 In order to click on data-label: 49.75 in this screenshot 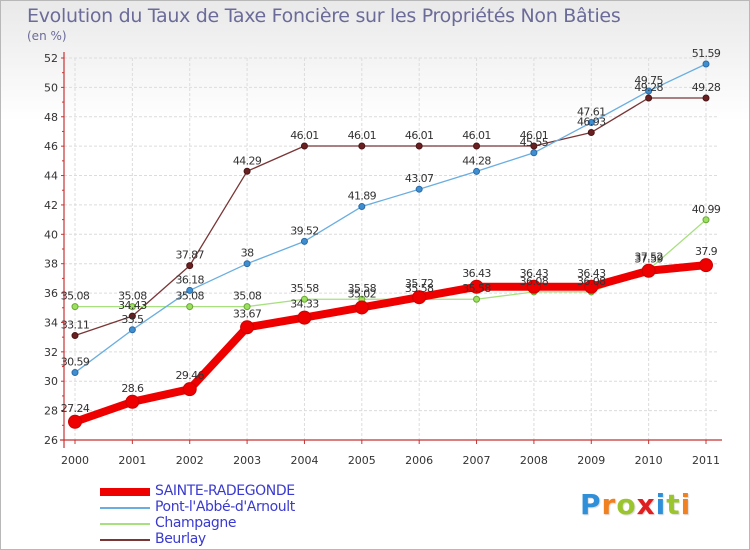, I will do `click(648, 80)`.